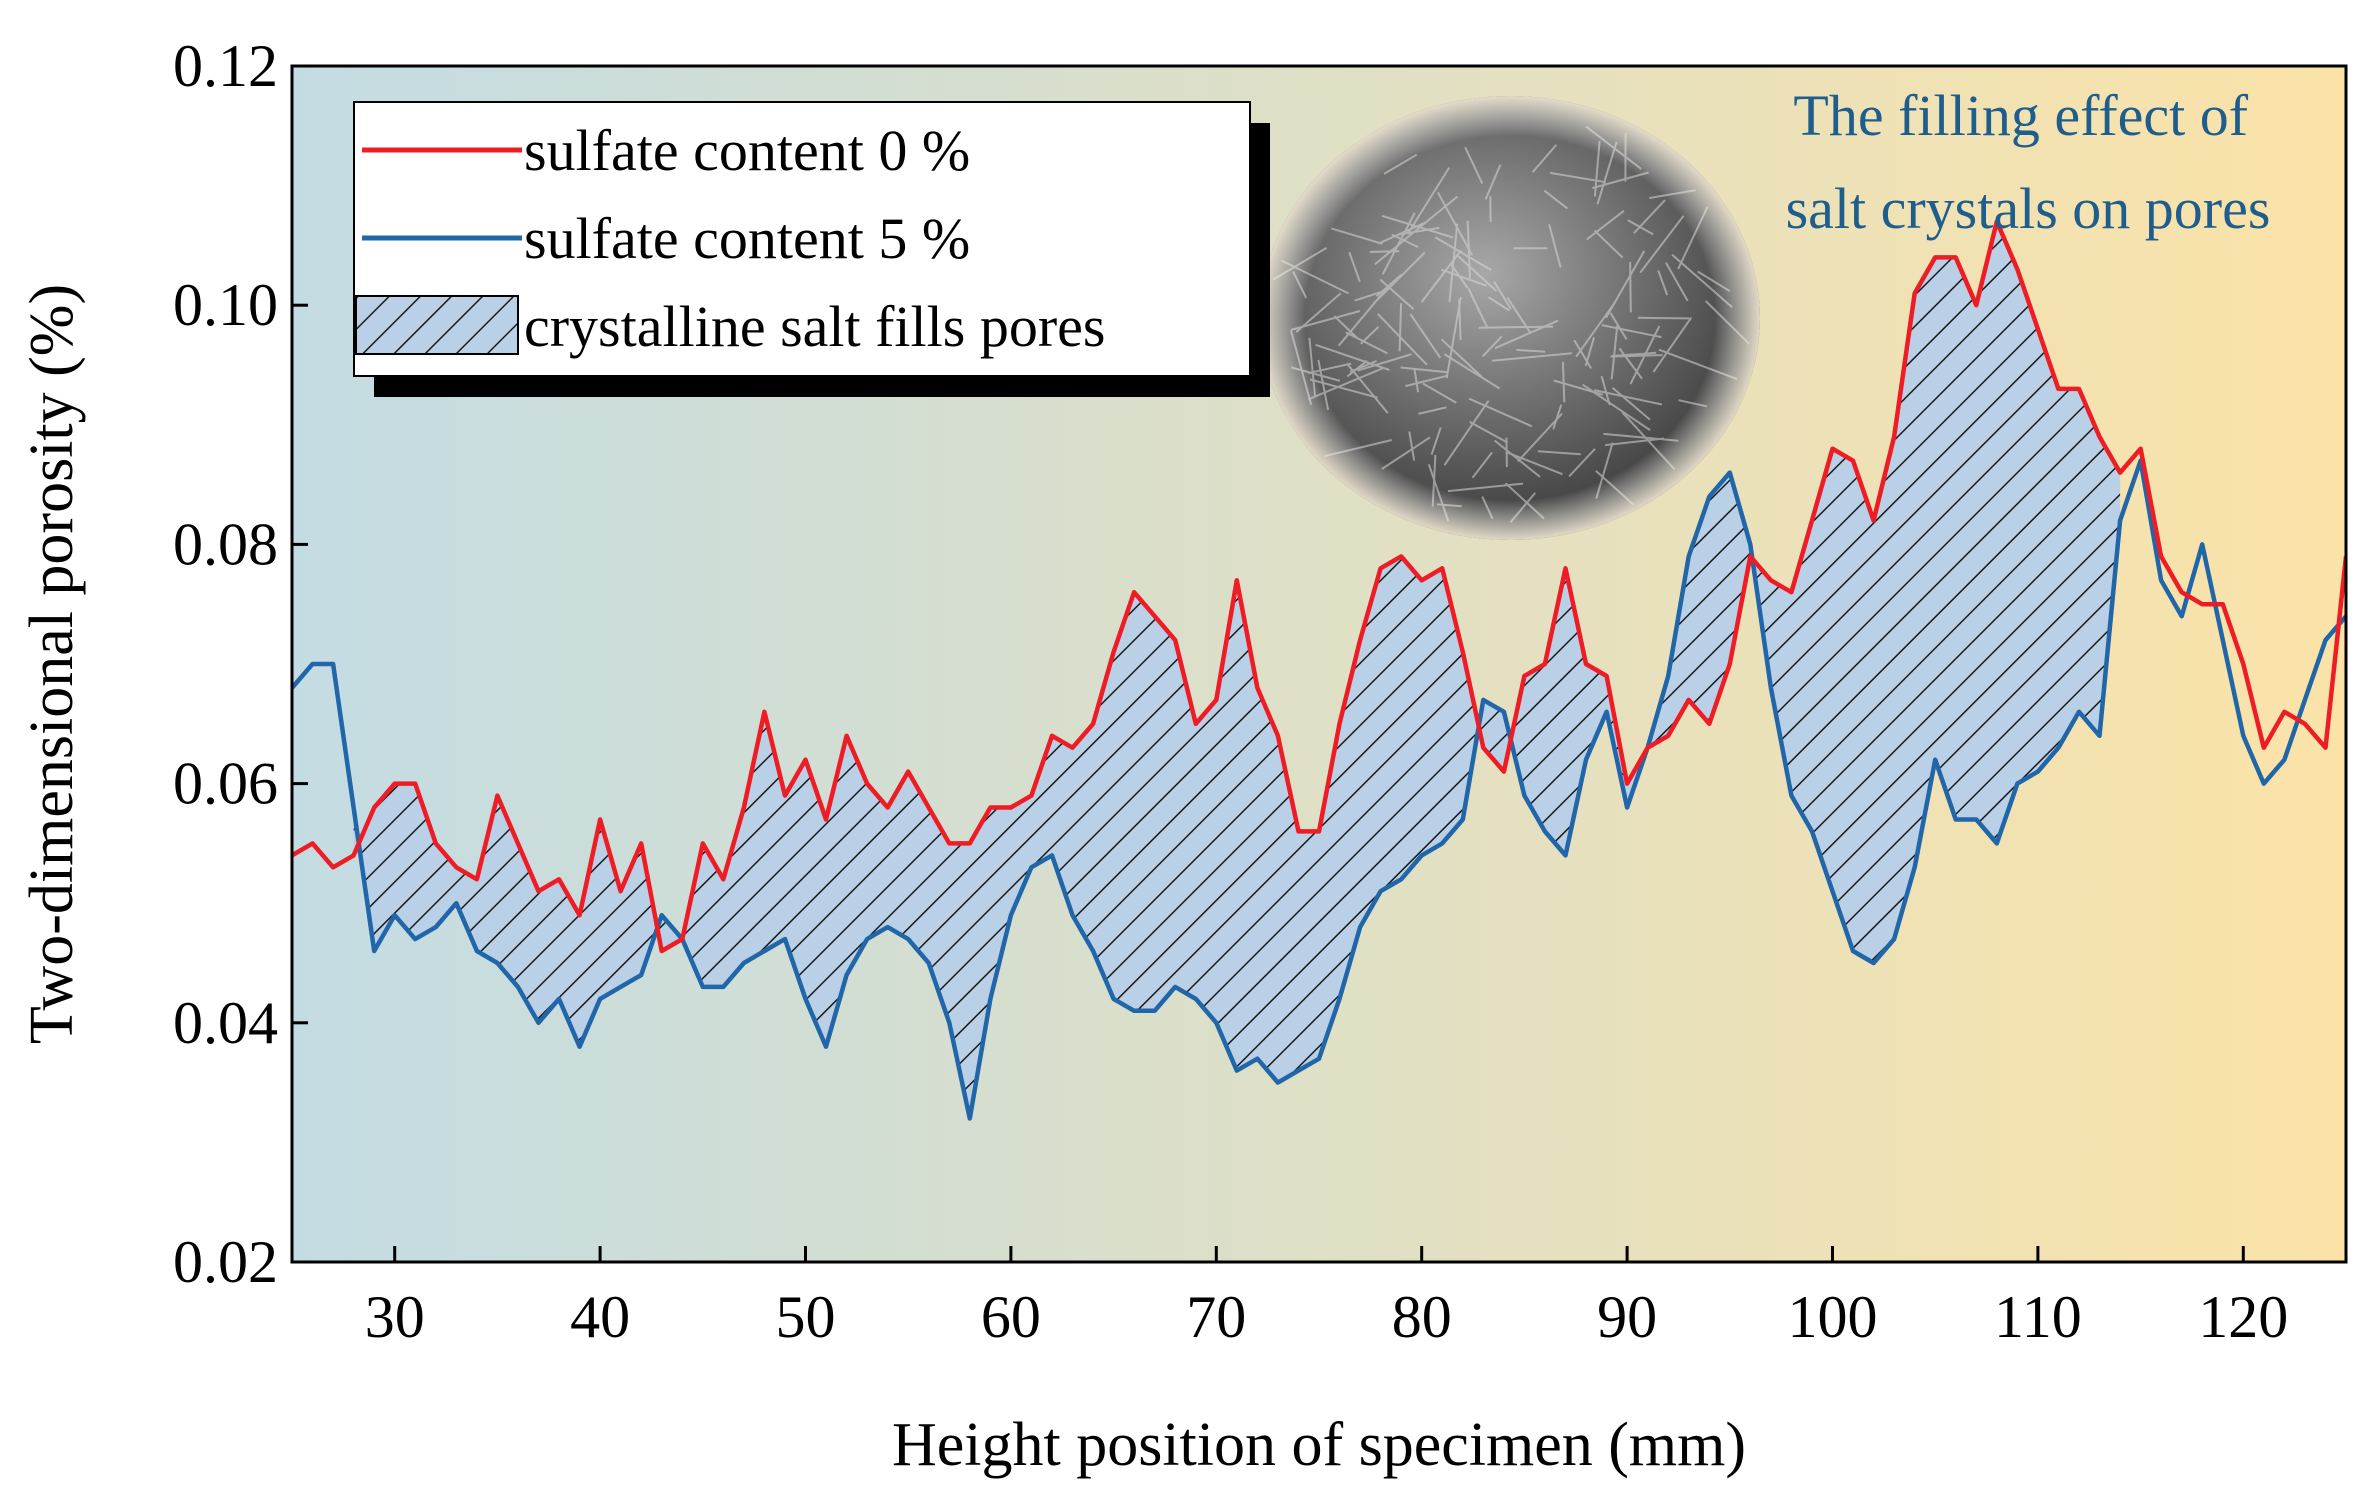  Describe the element at coordinates (225, 784) in the screenshot. I see `y-tick-label-2: 0.06` at that location.